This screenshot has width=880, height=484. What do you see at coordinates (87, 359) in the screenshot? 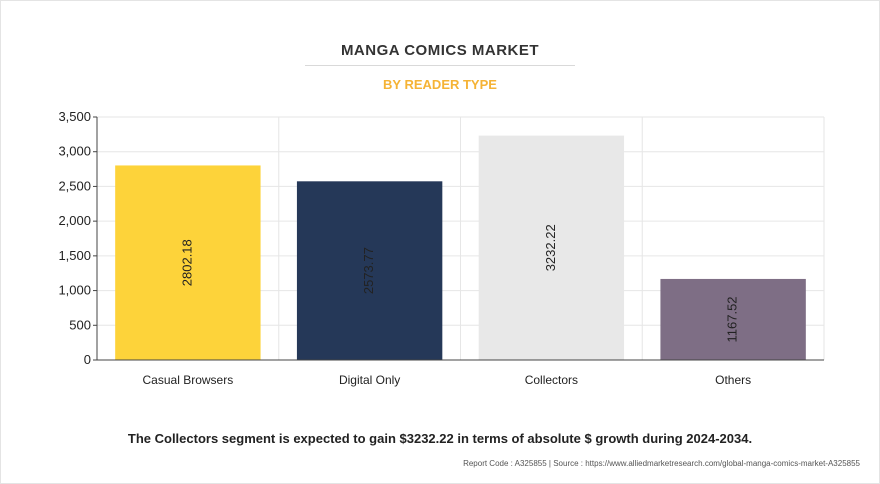
I see `y-tick-label: 0` at bounding box center [87, 359].